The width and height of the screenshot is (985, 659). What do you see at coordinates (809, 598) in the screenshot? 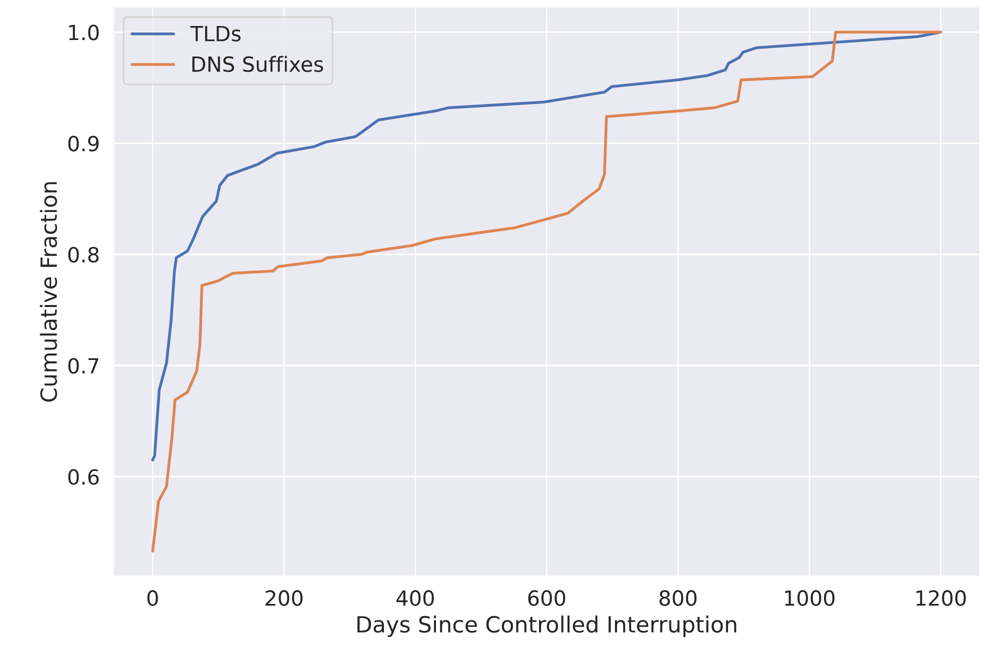
I see `x-tick-label: 1000` at bounding box center [809, 598].